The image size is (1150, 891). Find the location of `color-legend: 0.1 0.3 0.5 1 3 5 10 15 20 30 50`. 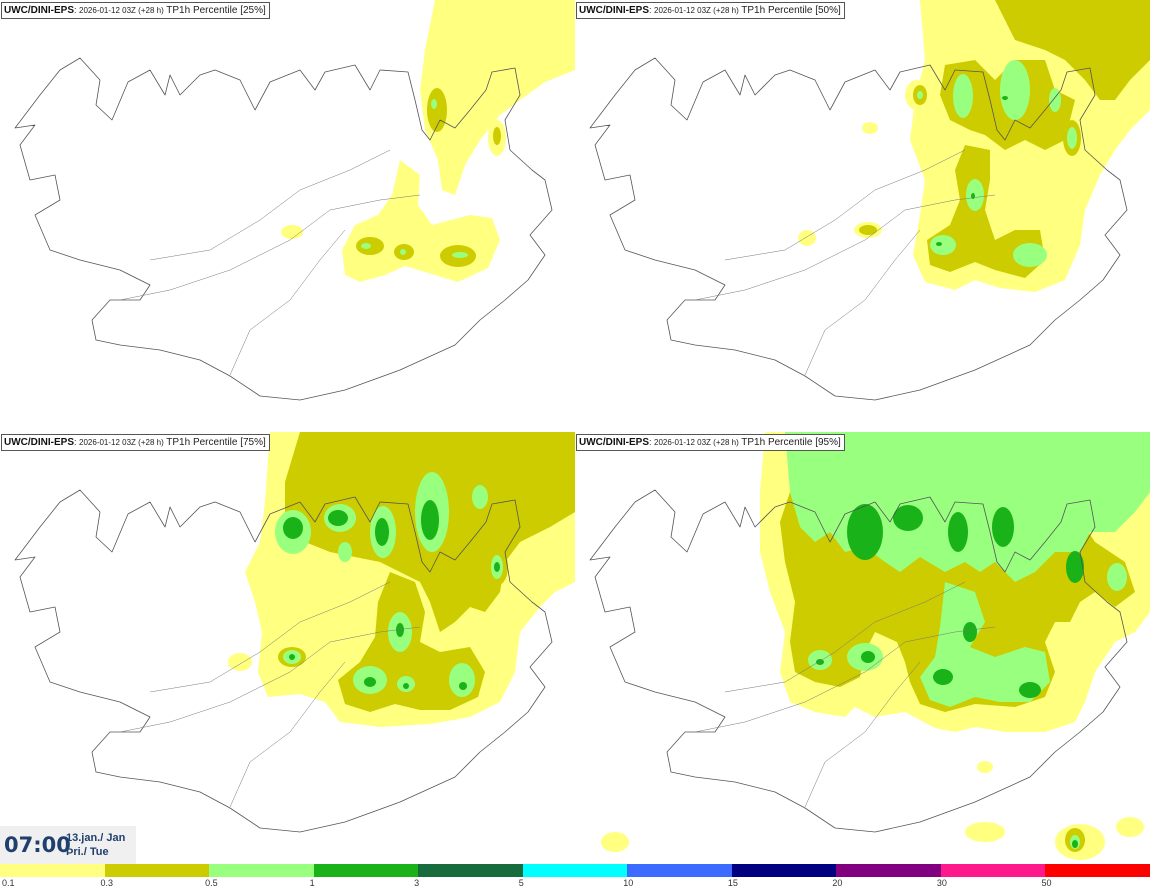

color-legend: 0.1 0.3 0.5 1 3 5 10 15 20 30 50 is located at coordinates (575, 877).